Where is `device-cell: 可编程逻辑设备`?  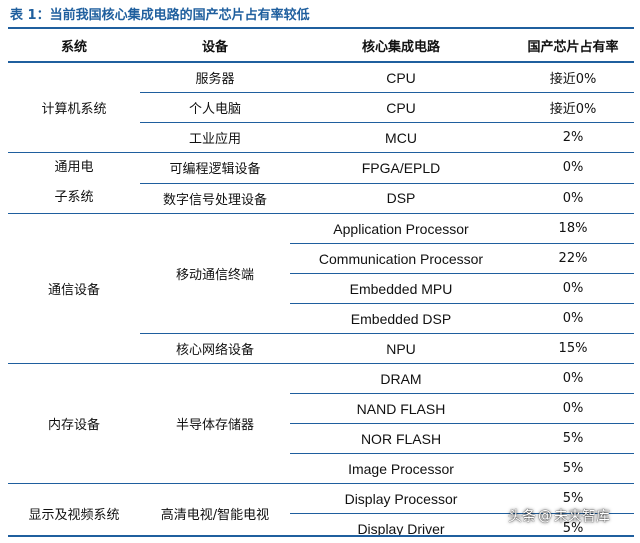
device-cell: 可编程逻辑设备 is located at coordinates (215, 168).